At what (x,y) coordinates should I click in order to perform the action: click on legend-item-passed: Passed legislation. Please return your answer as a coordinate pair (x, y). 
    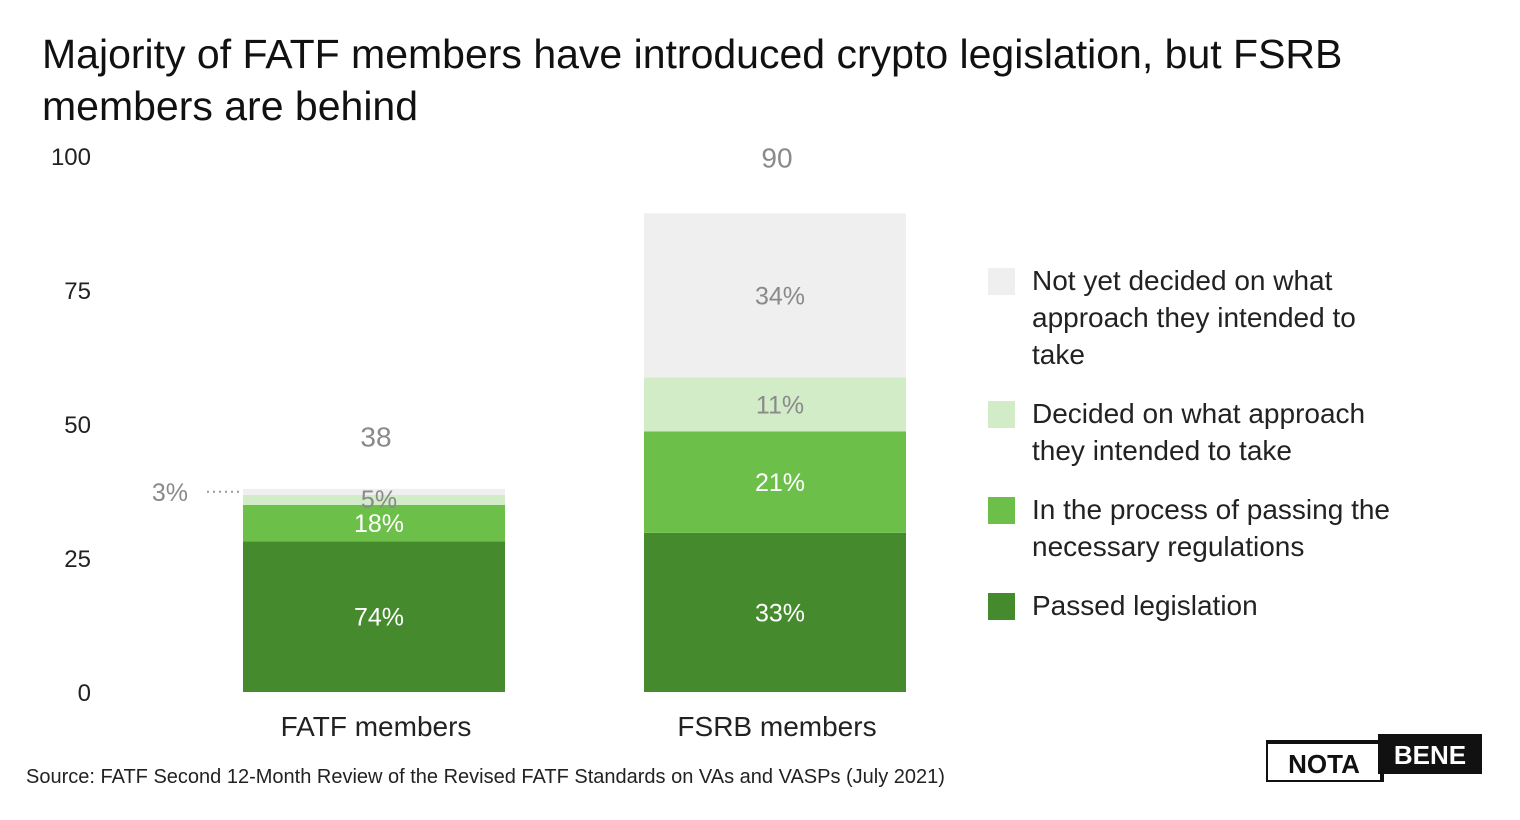
    Looking at the image, I should click on (1198, 605).